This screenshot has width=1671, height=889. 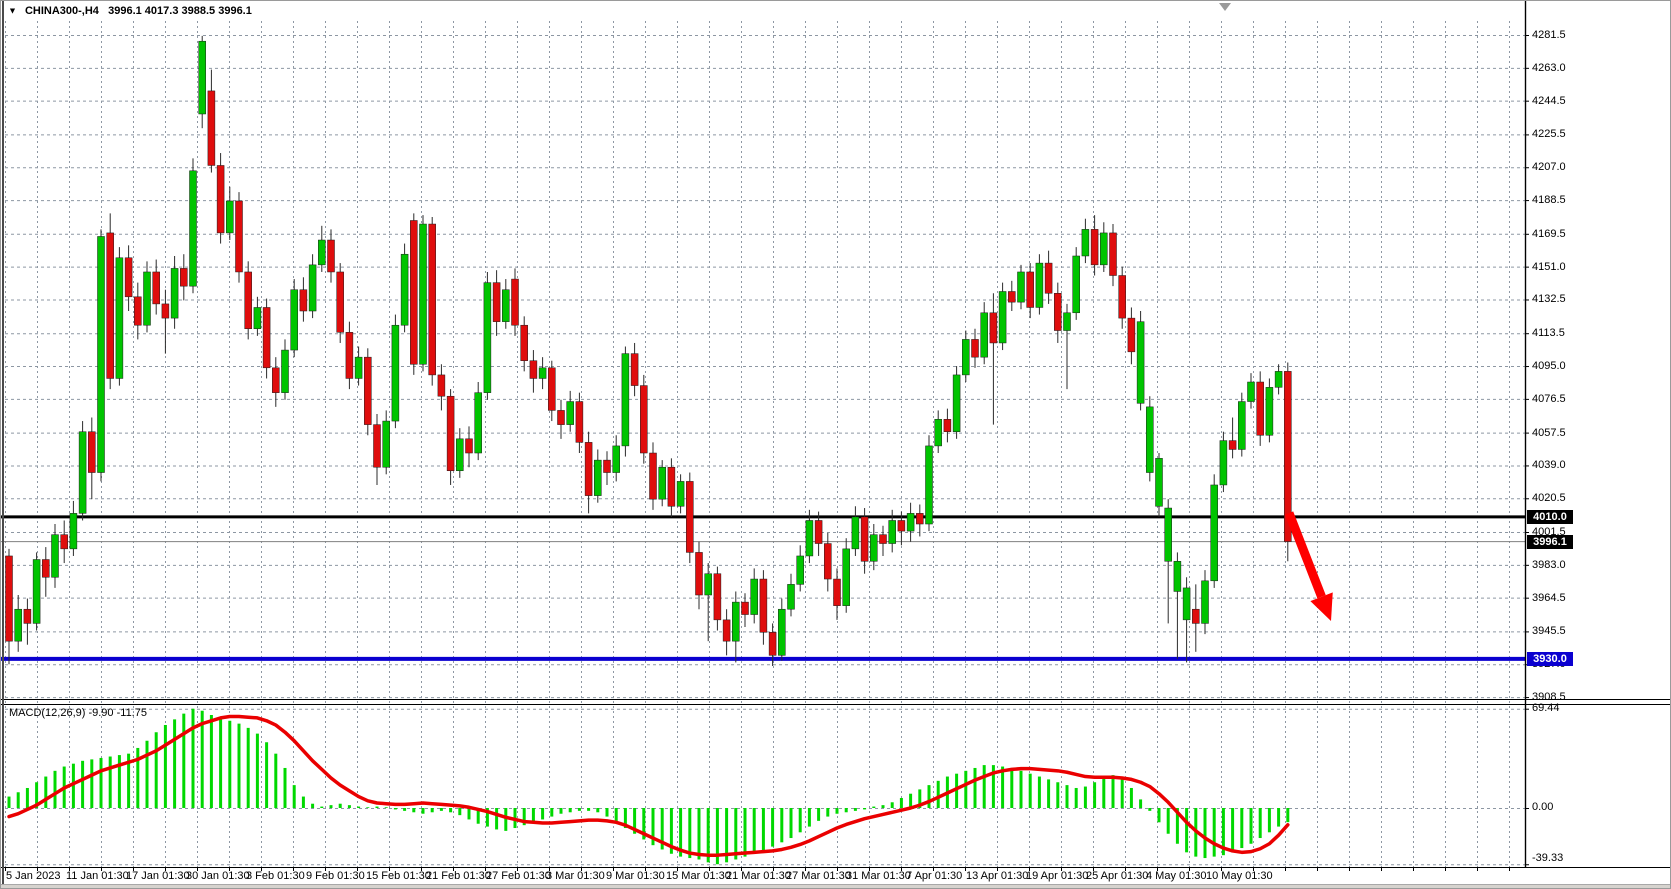 I want to click on price-badge-resistance: 4010.0, so click(x=1550, y=516).